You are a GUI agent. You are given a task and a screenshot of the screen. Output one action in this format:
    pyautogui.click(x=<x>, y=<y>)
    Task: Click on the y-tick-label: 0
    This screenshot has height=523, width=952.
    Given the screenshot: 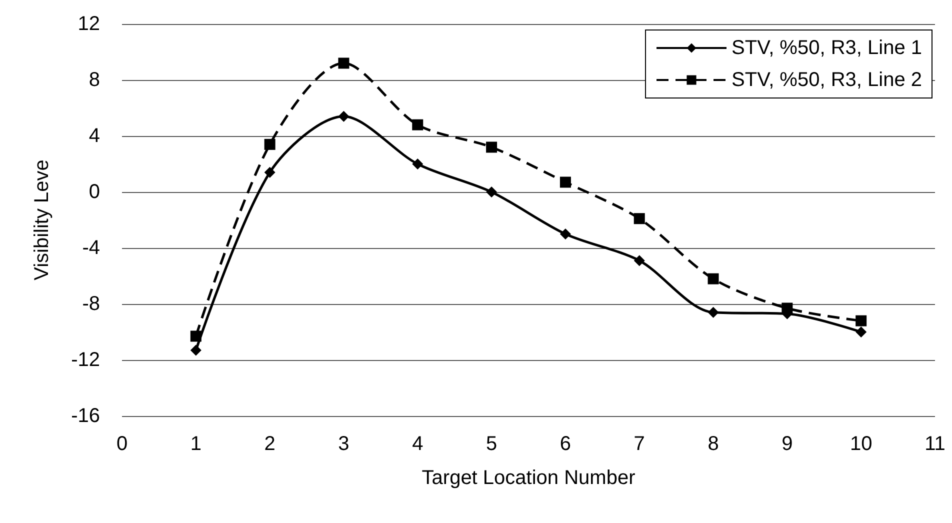 What is the action you would take?
    pyautogui.click(x=94, y=192)
    